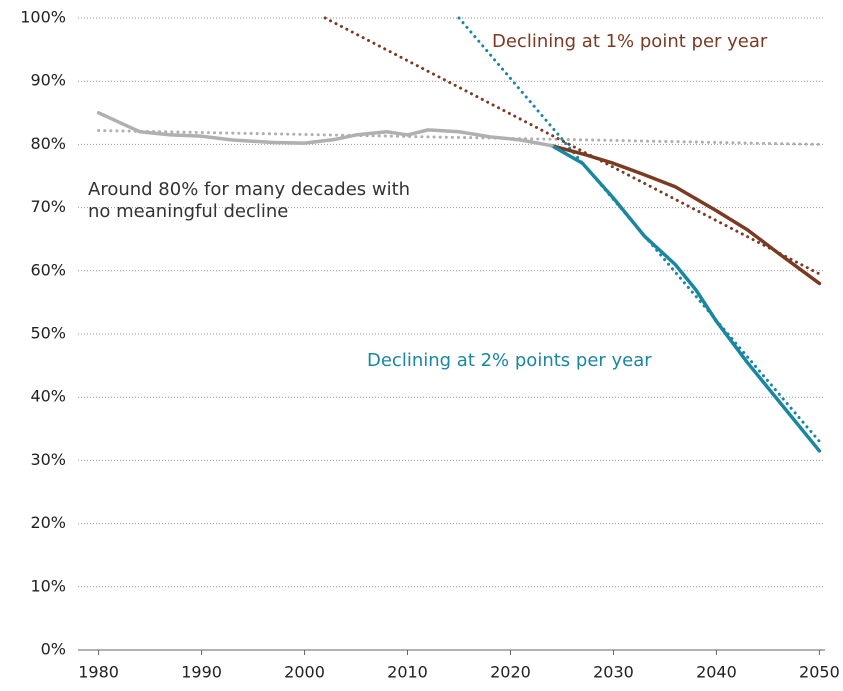  I want to click on y-tick-label: 50%, so click(48, 333).